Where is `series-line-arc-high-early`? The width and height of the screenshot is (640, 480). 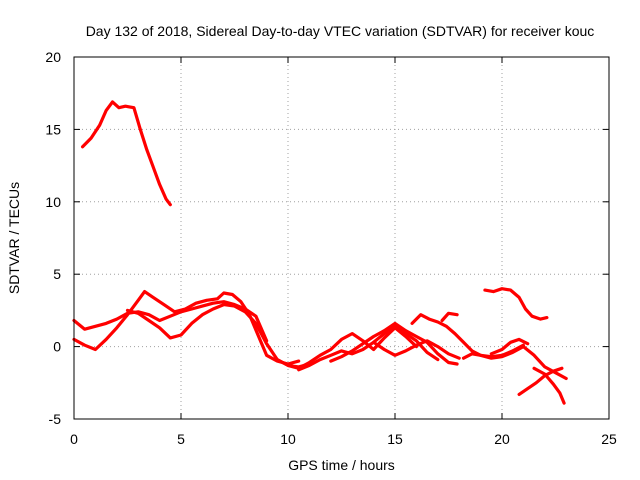
series-line-arc-high-early is located at coordinates (126, 153).